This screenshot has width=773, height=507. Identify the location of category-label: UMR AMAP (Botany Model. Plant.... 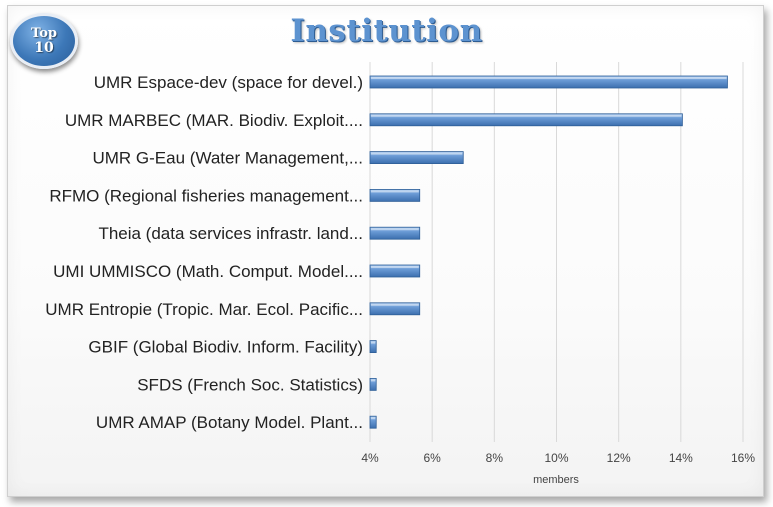
(229, 422).